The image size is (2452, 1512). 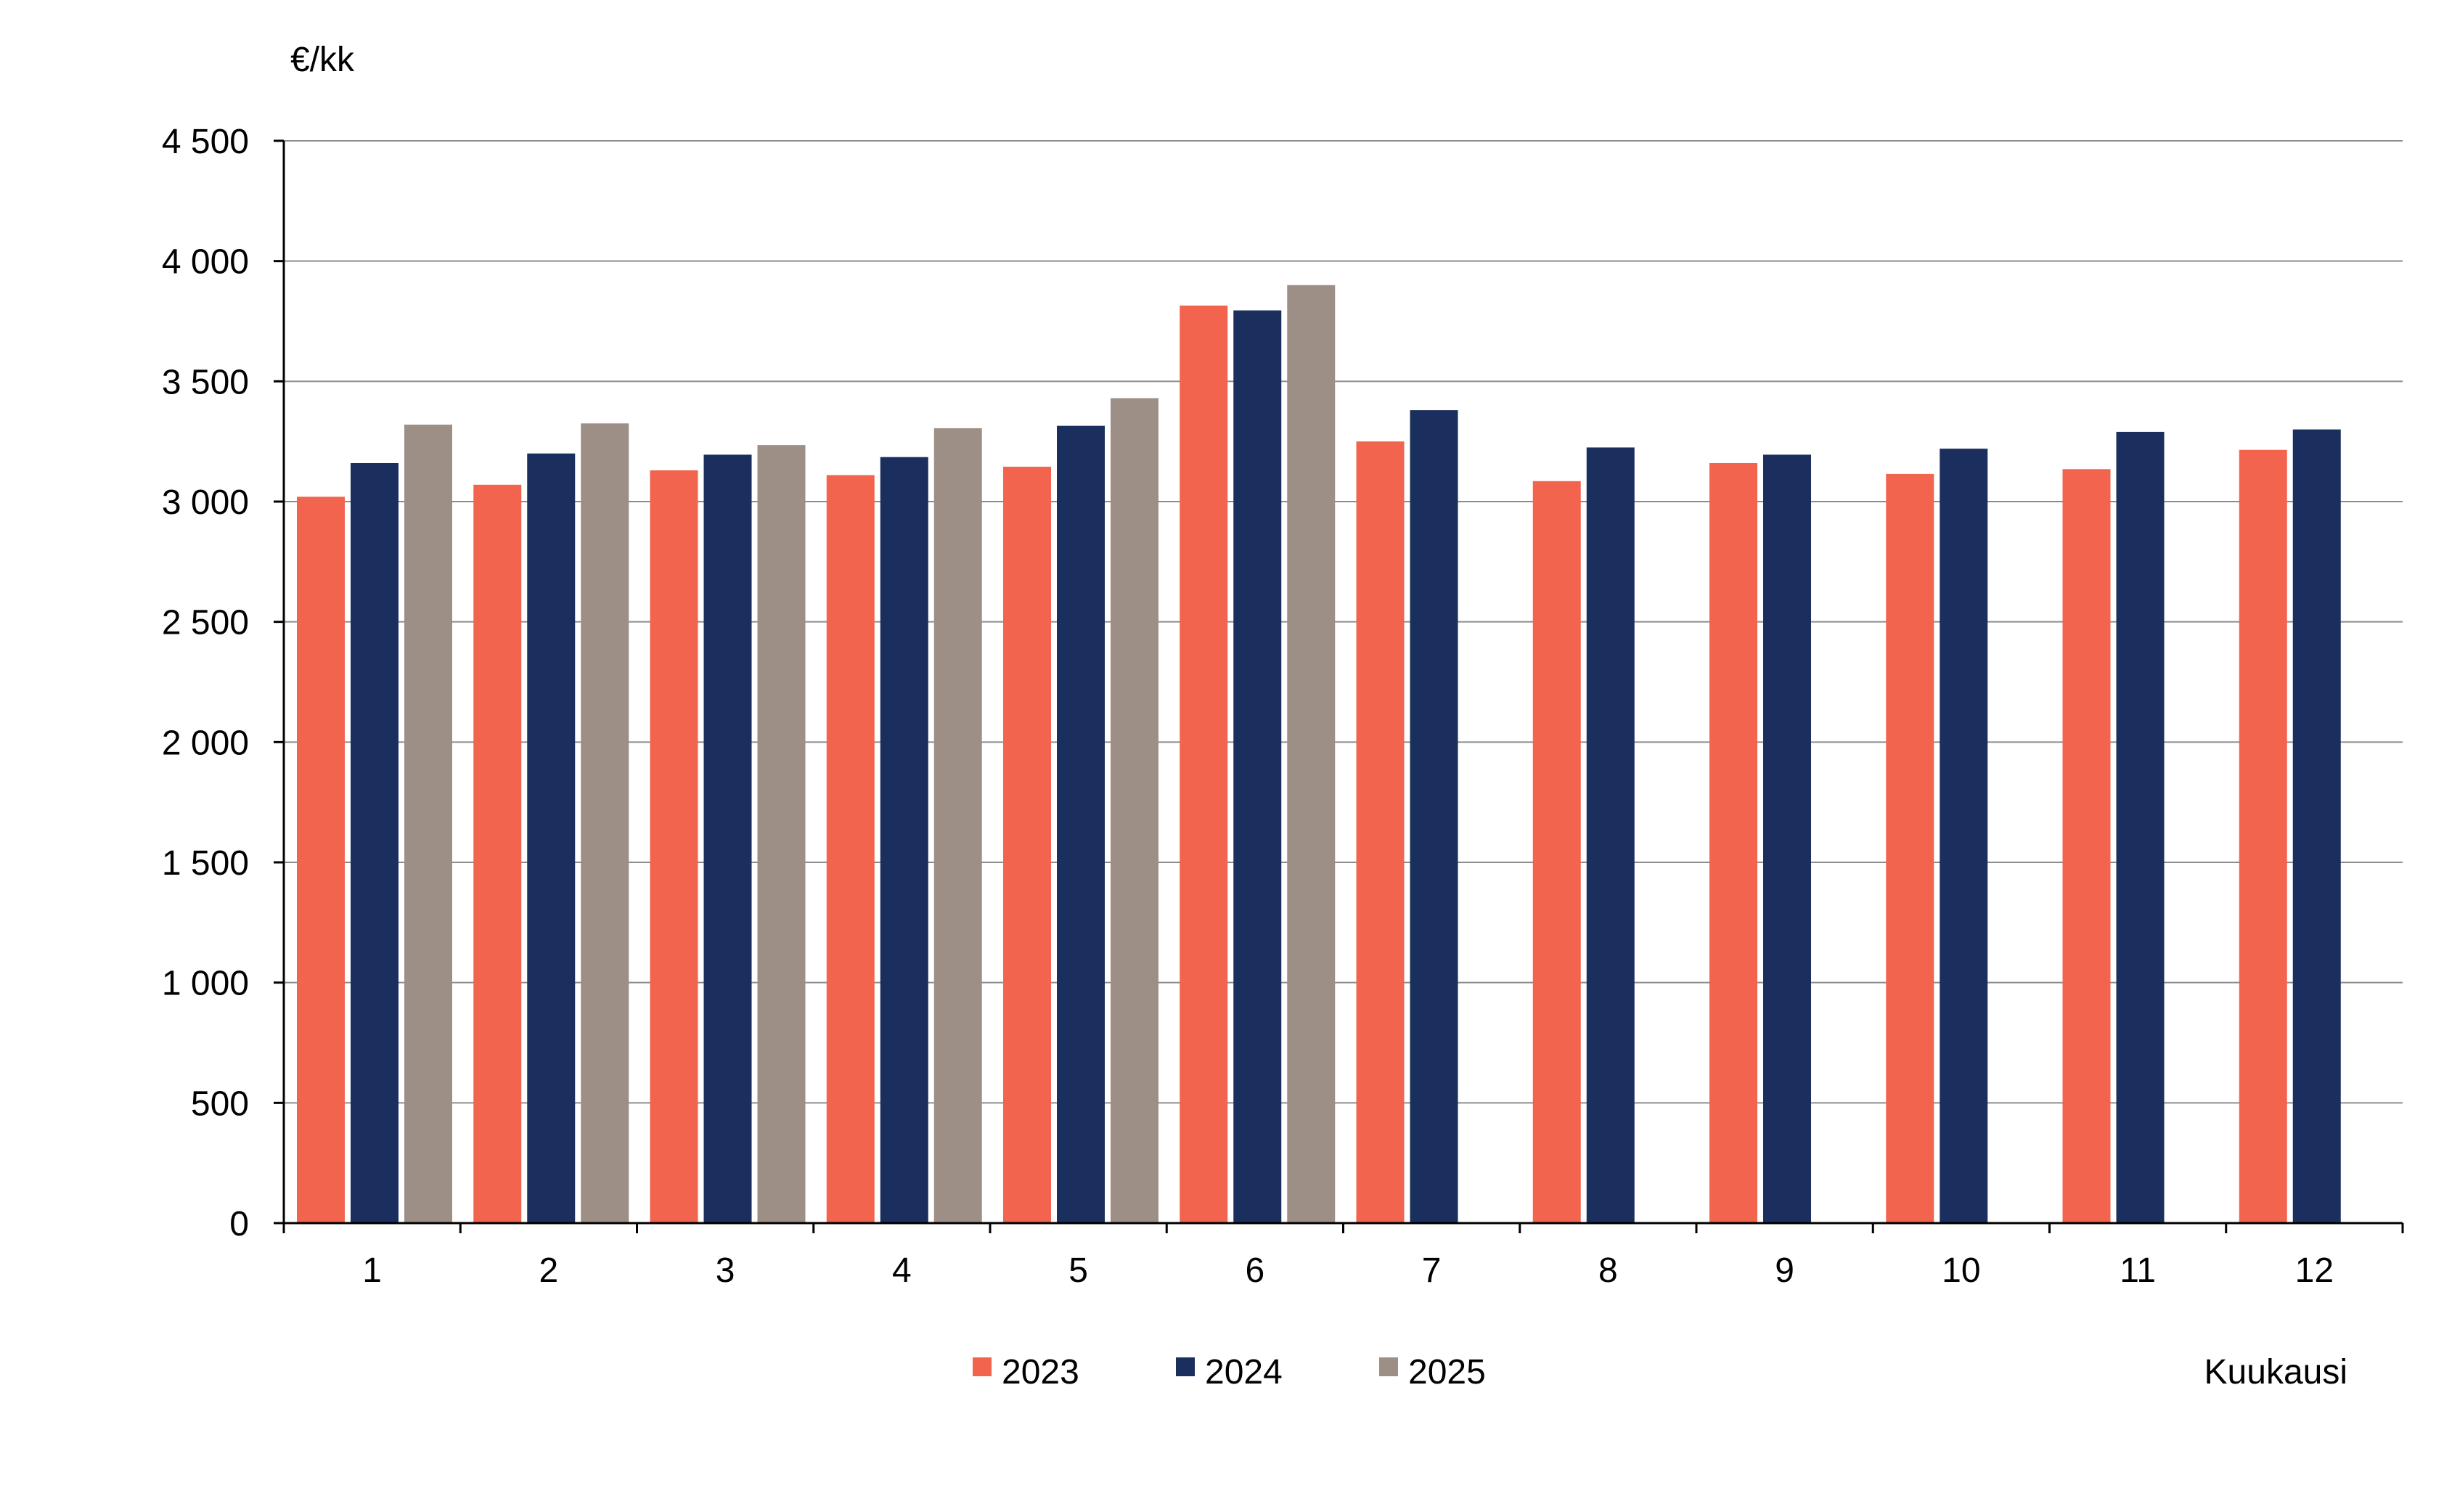 What do you see at coordinates (2314, 1270) in the screenshot?
I see `x-tick-label: 12` at bounding box center [2314, 1270].